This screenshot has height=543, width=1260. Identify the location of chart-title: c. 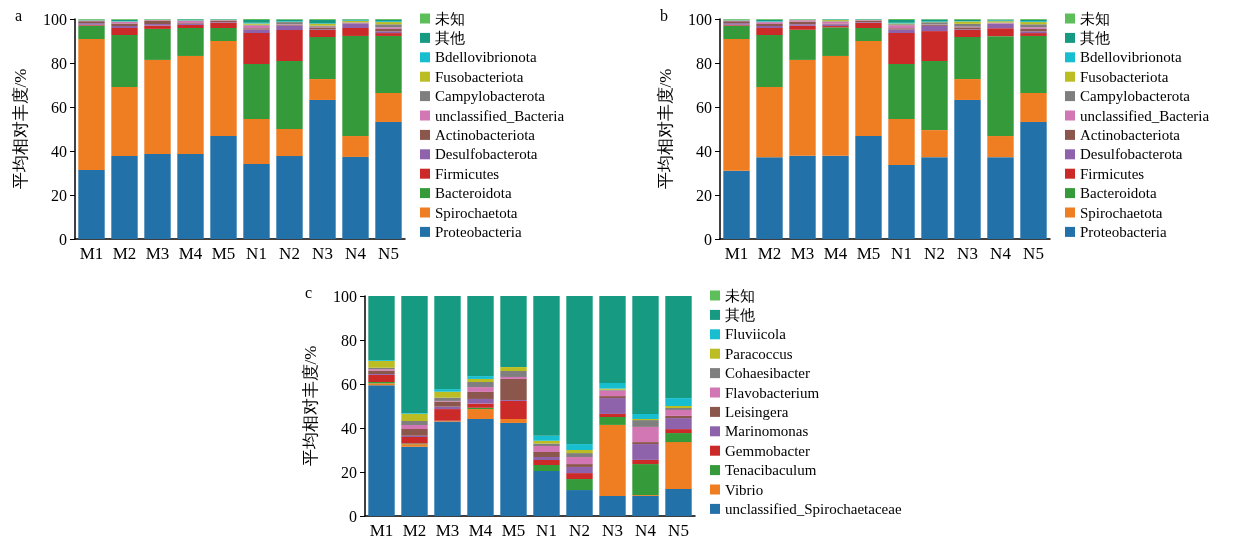
(309, 292).